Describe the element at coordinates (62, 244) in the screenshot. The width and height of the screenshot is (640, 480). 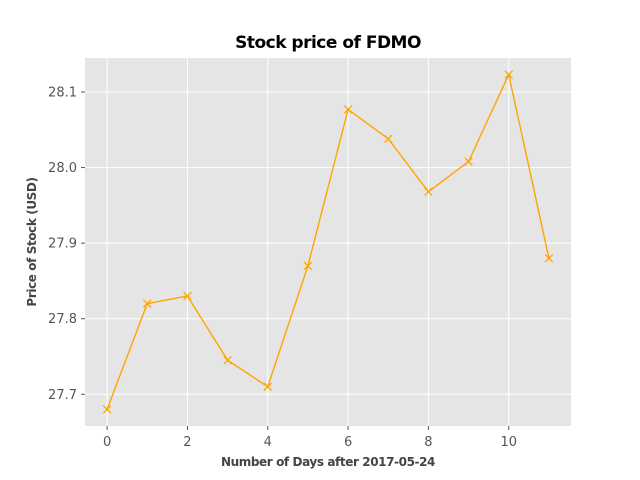
I see `y-tick-label: 27.9` at that location.